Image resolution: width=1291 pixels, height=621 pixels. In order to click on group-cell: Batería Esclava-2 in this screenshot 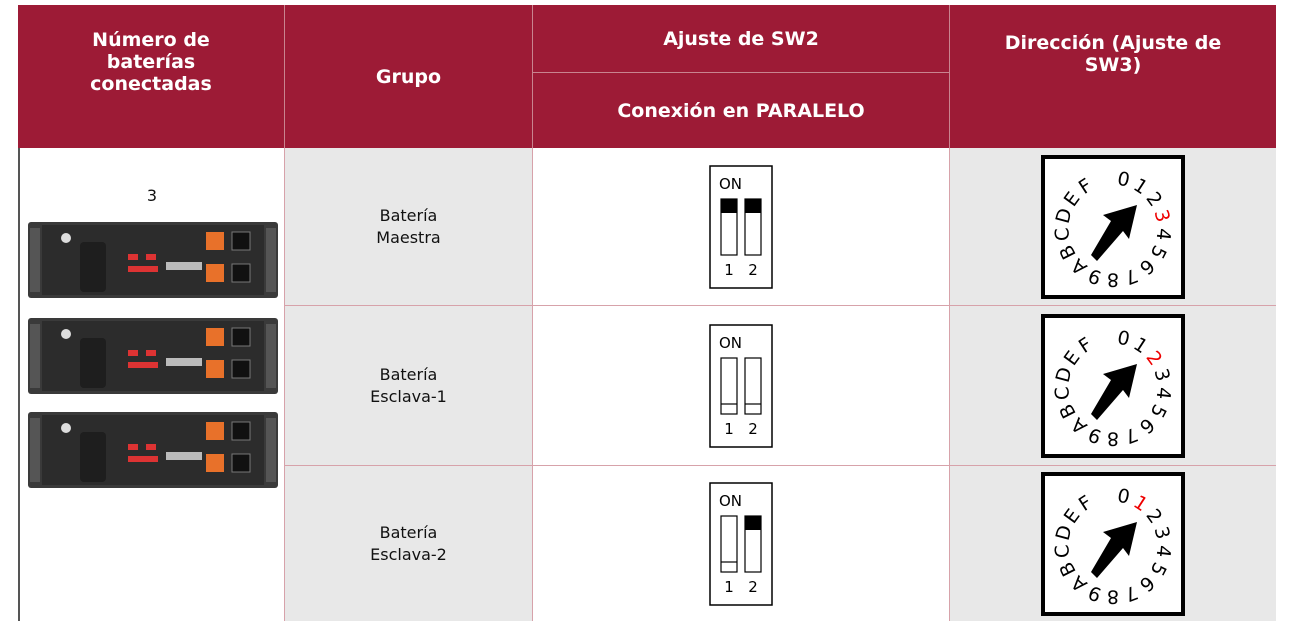, I will do `click(409, 543)`.